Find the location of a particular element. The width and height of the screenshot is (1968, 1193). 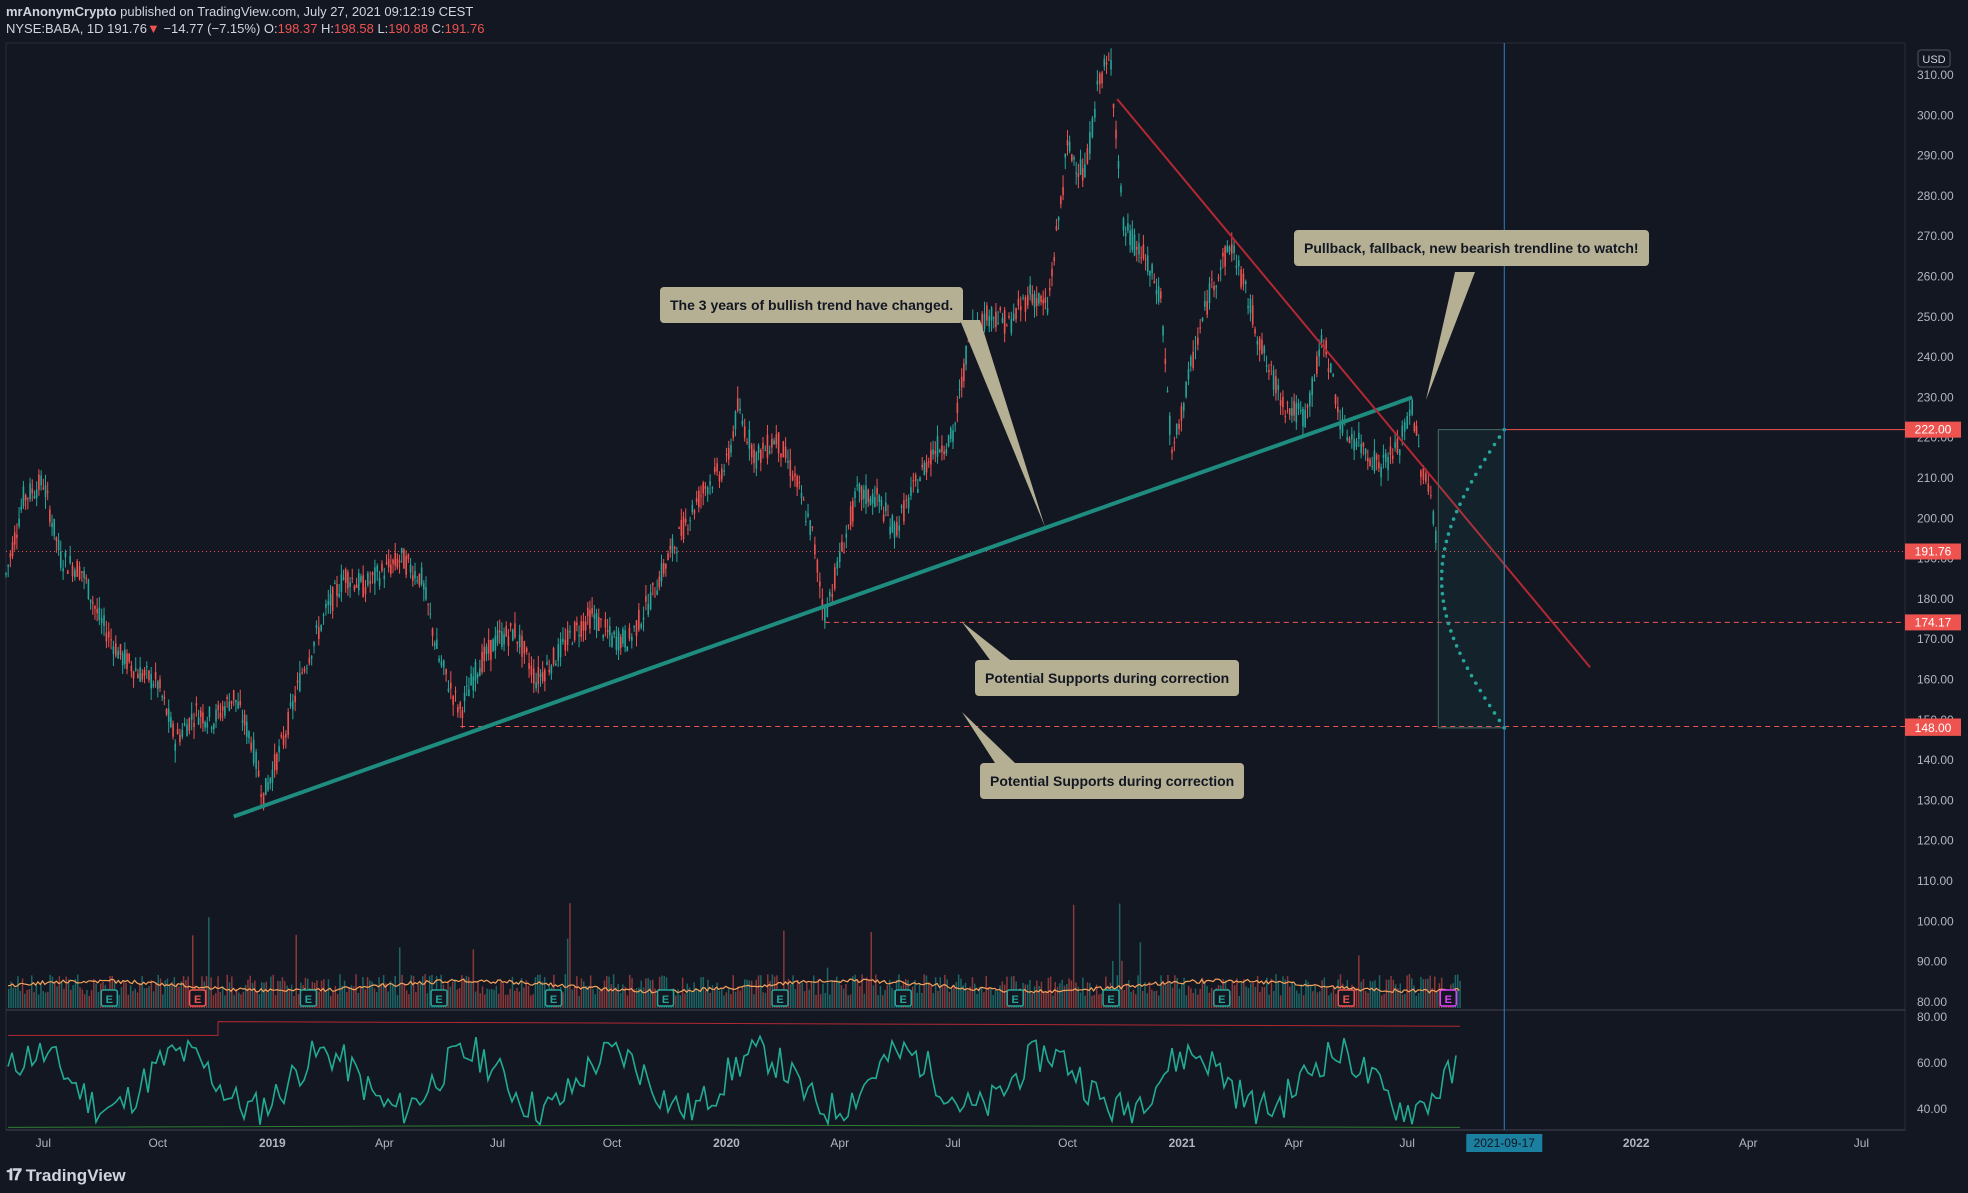

price-label-text: 222.00 is located at coordinates (1933, 430).